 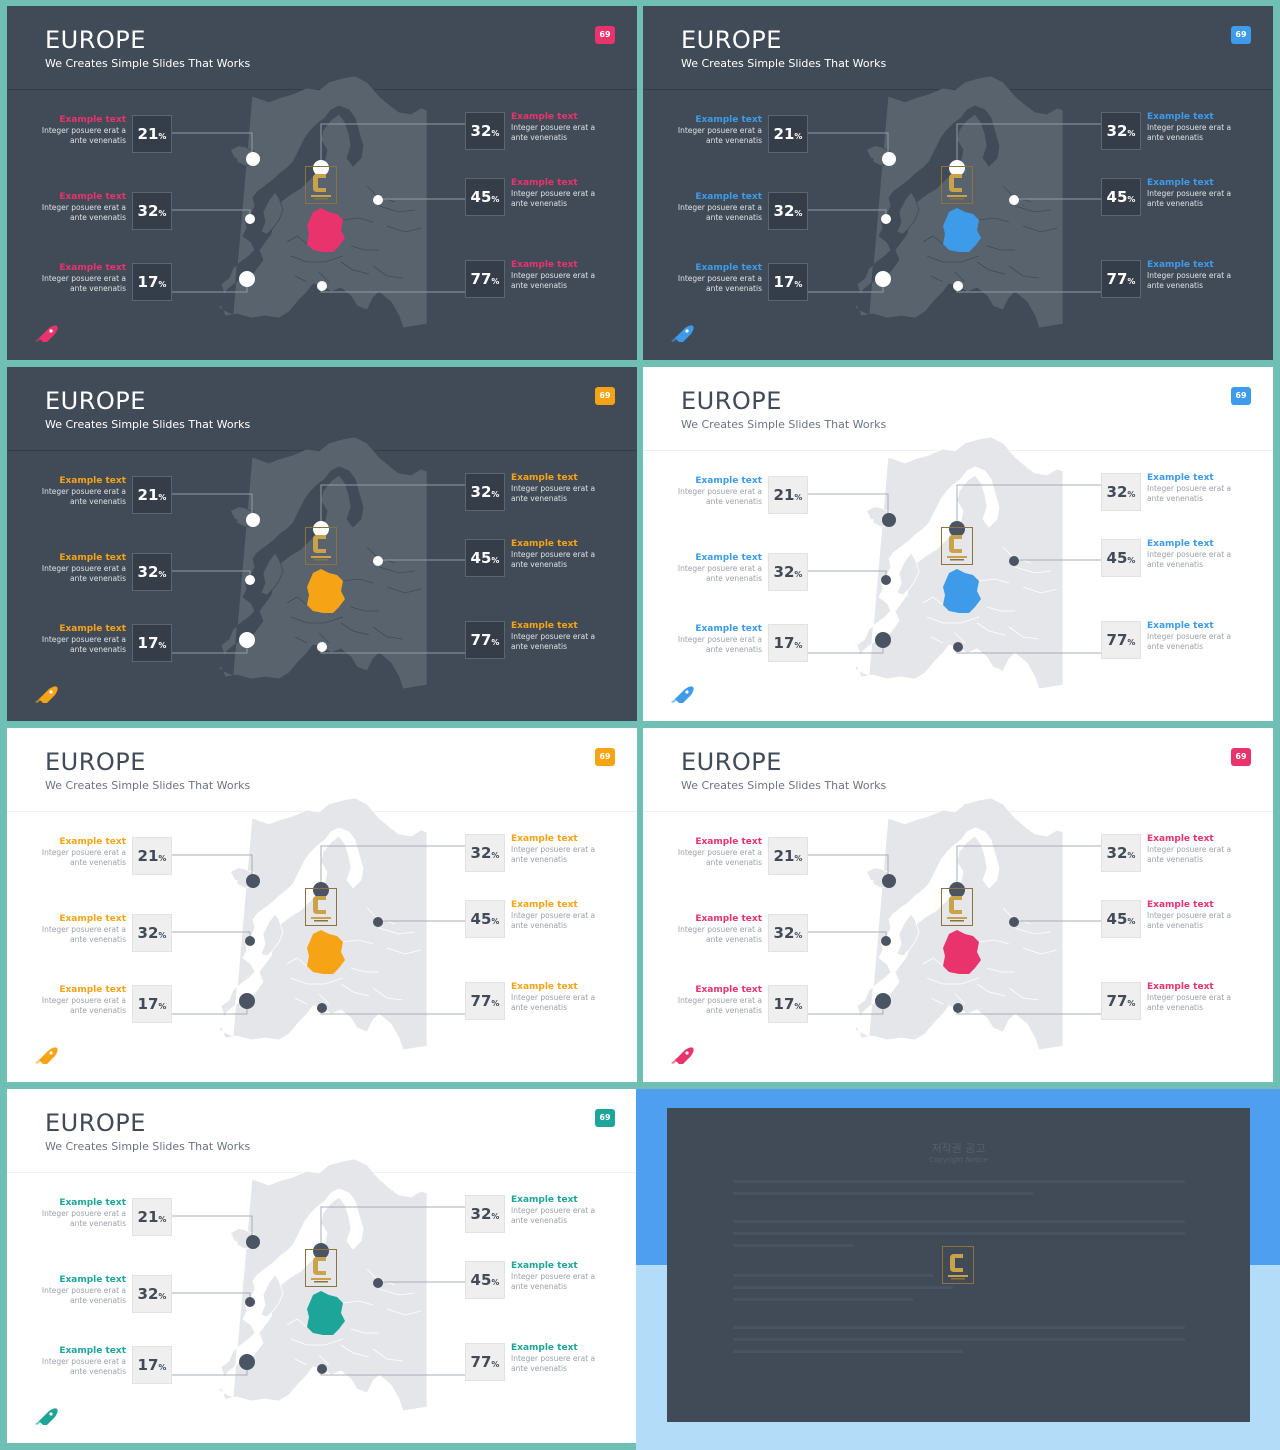 I want to click on slide-title: EUROPE, so click(x=731, y=762).